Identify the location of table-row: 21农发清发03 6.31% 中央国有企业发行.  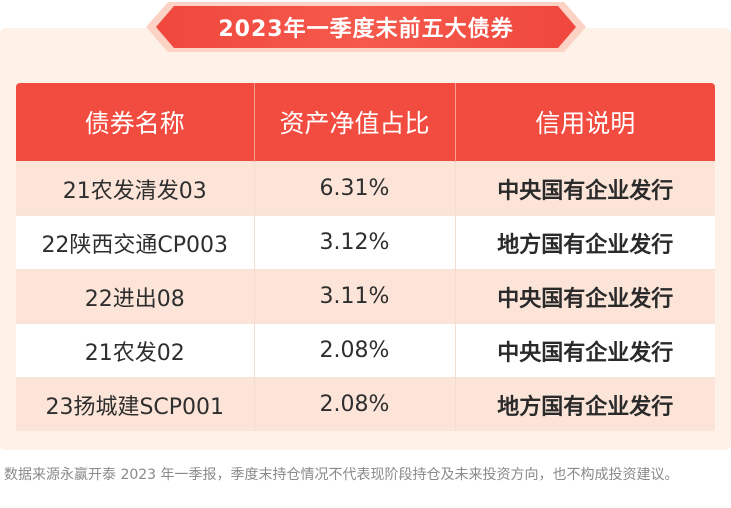
(365, 188).